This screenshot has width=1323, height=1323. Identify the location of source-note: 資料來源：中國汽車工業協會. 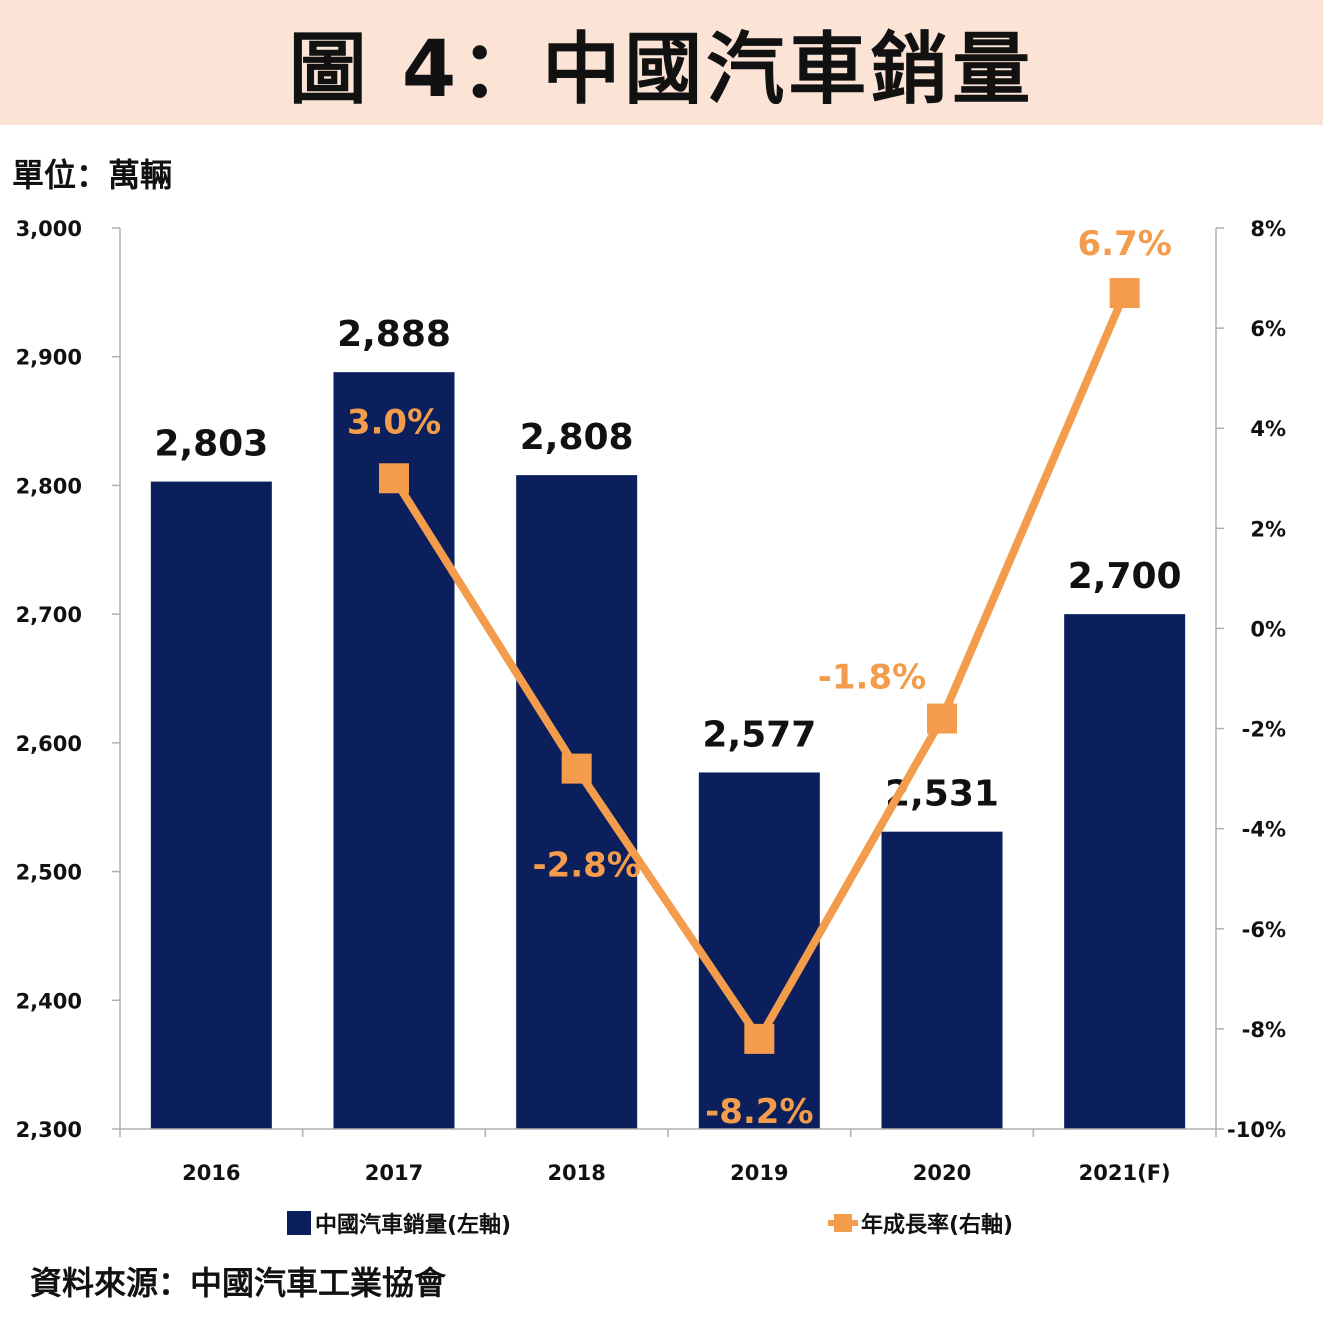
(238, 1283).